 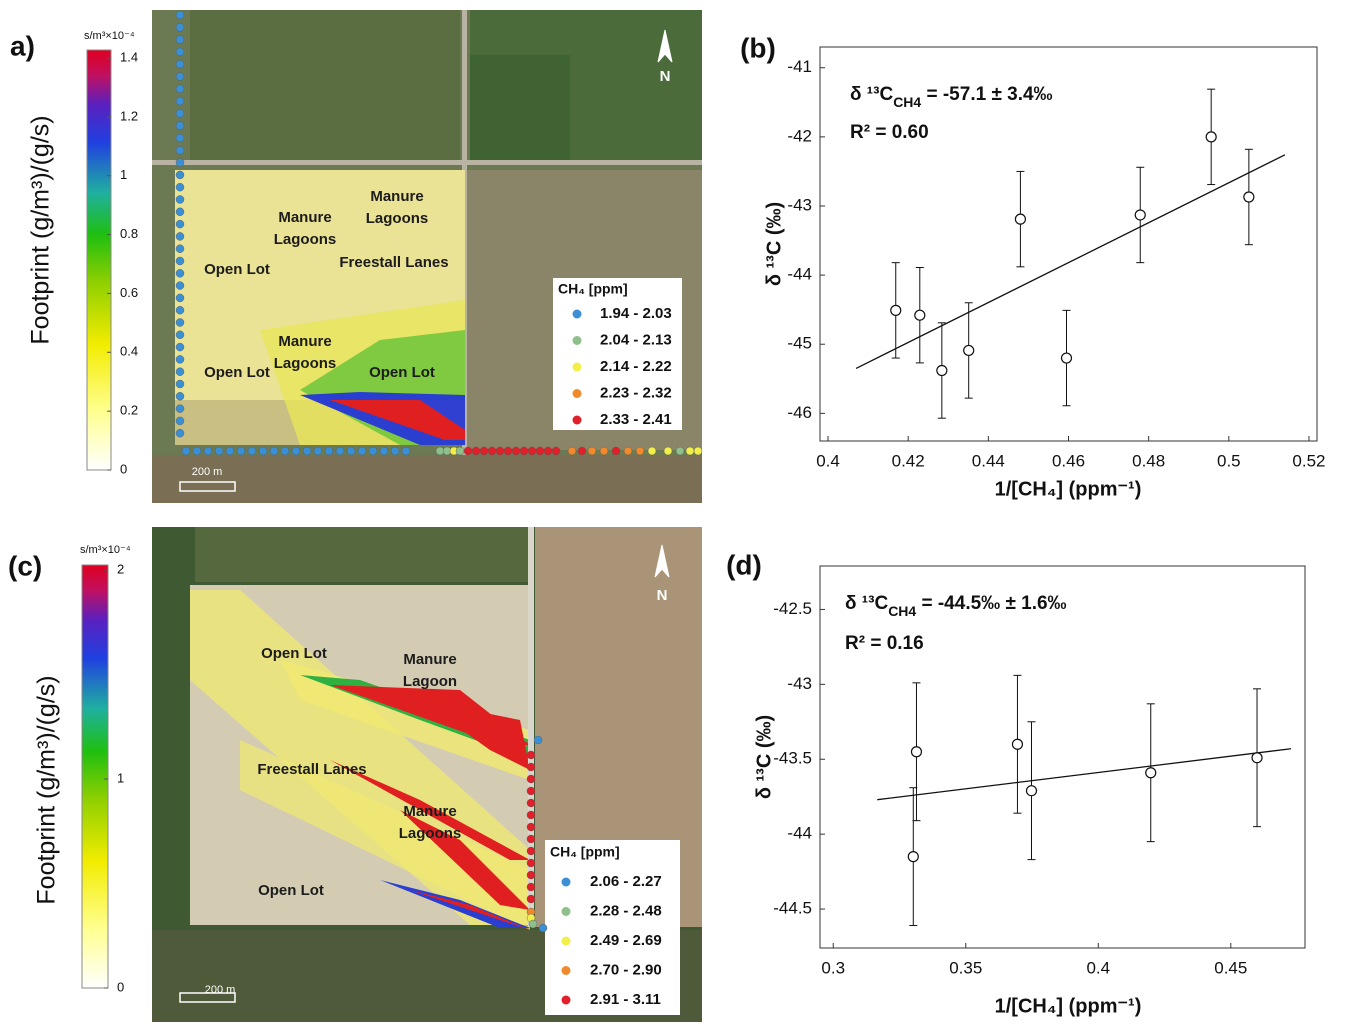 I want to click on legend-label: 2.14 - 2.22, so click(x=636, y=366).